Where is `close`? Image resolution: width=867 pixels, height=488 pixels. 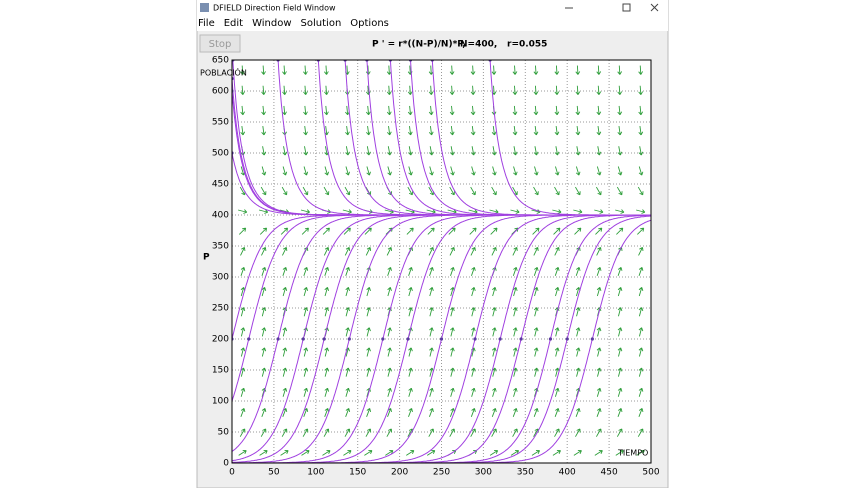 close is located at coordinates (654, 7).